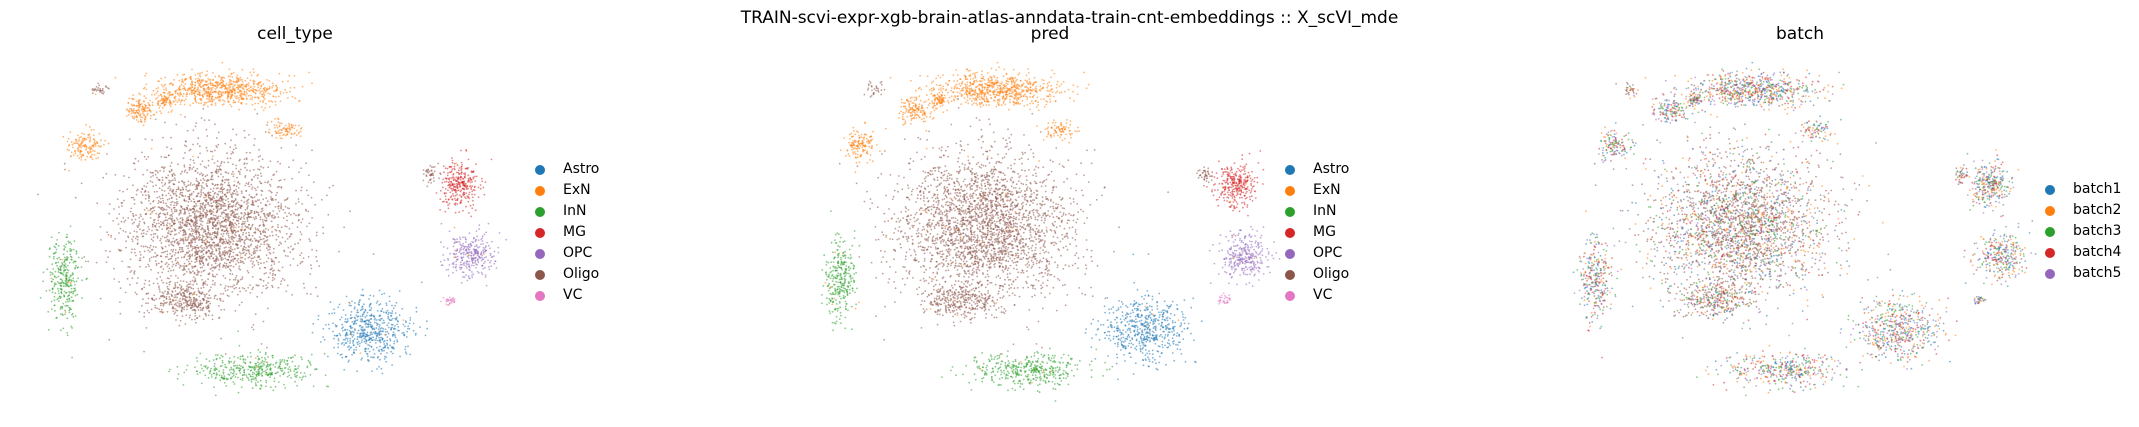  I want to click on legend-label: batch1, so click(2097, 189).